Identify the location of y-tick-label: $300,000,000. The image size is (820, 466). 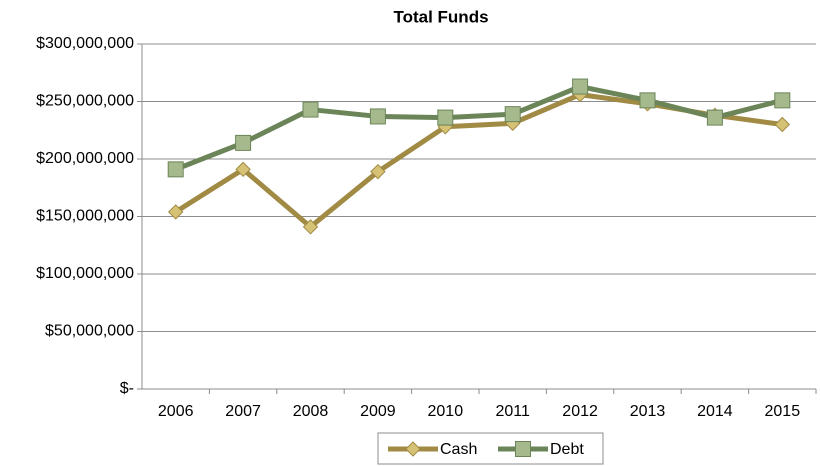
(85, 43).